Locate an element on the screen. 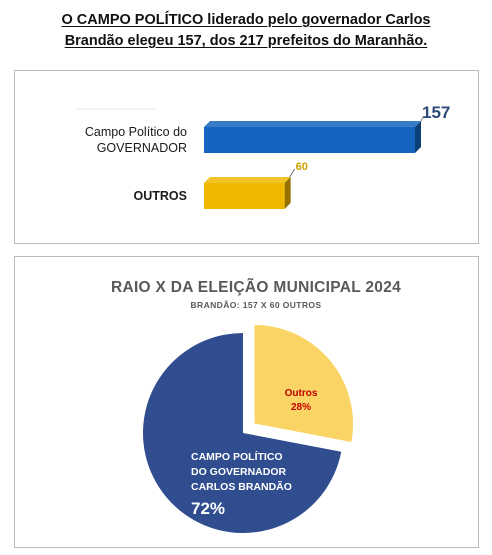  data-label: 60 is located at coordinates (302, 167).